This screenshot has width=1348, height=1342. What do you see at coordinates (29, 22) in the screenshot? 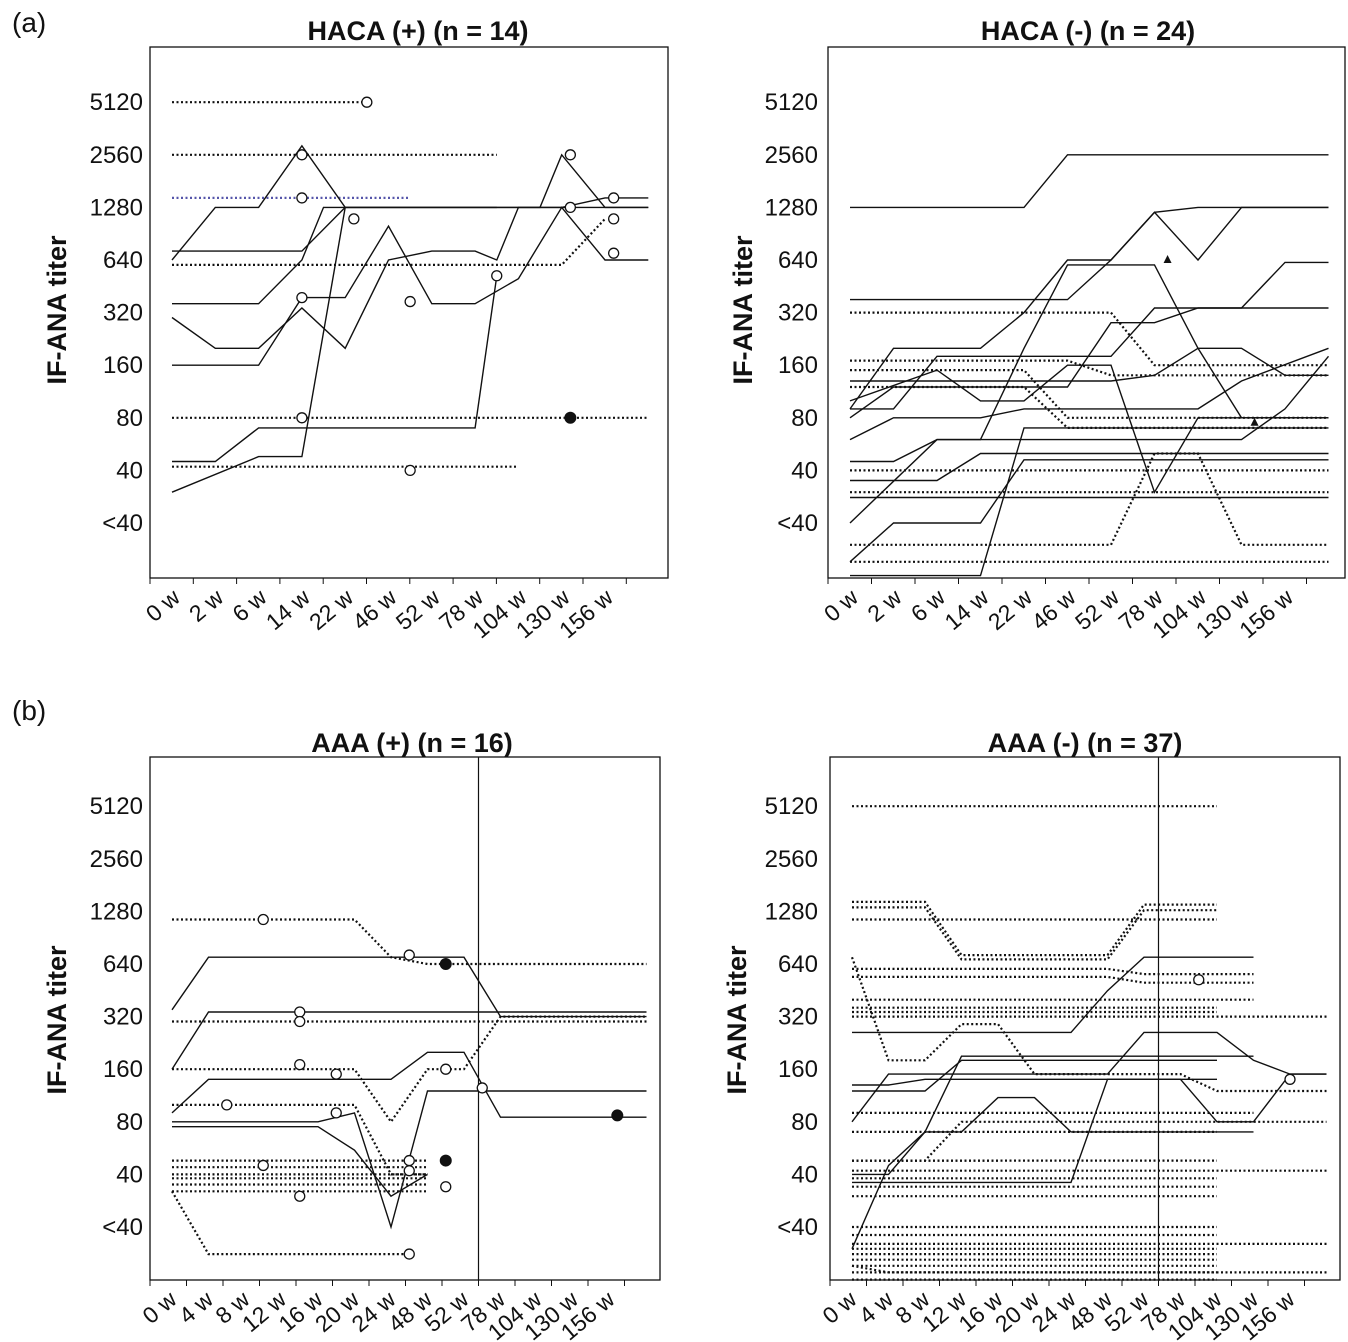
I see `panel-label-a: (a)` at bounding box center [29, 22].